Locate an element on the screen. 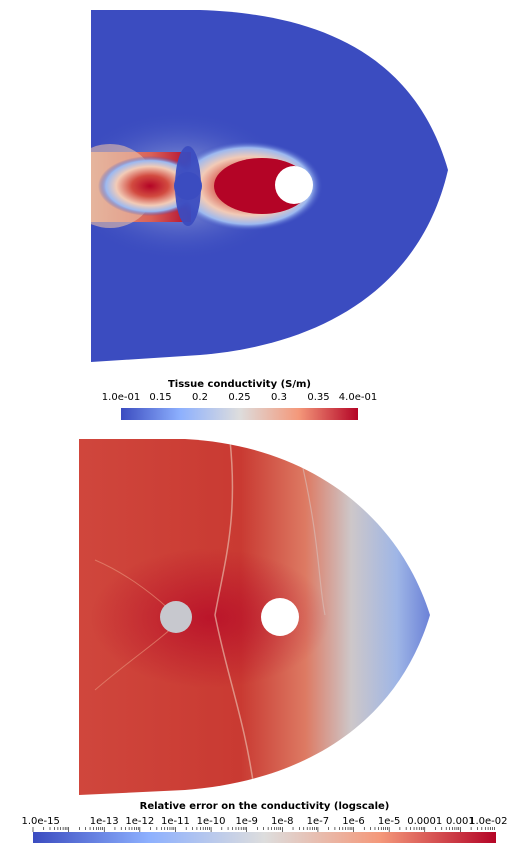 This screenshot has height=846, width=511. error-tick-label: 1e-12 is located at coordinates (140, 821).